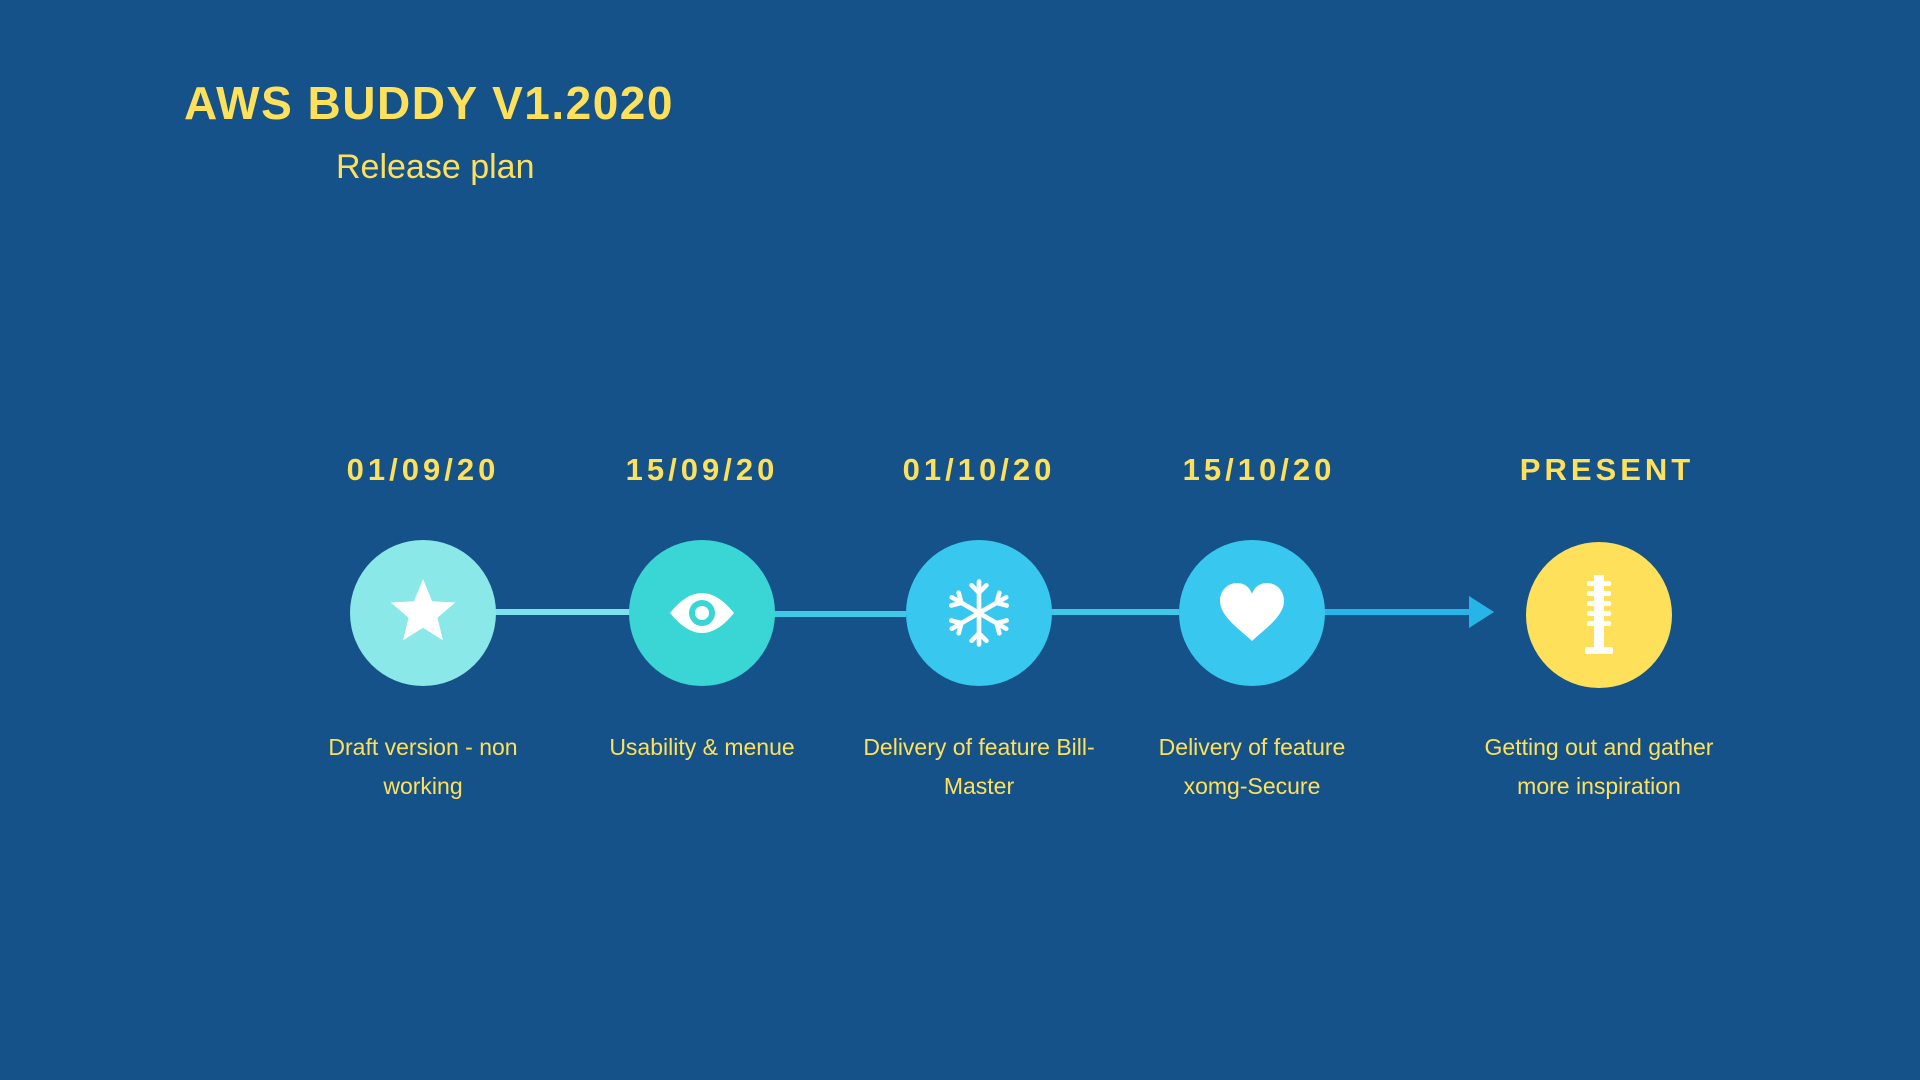 This screenshot has width=1920, height=1080. What do you see at coordinates (1252, 766) in the screenshot?
I see `milestone-description: Delivery of feature xomg-Secure` at bounding box center [1252, 766].